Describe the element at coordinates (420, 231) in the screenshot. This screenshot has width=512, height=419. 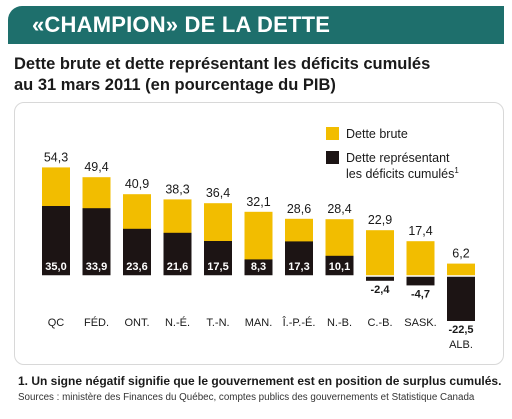
I see `value-label-gross-9: 17,4` at that location.